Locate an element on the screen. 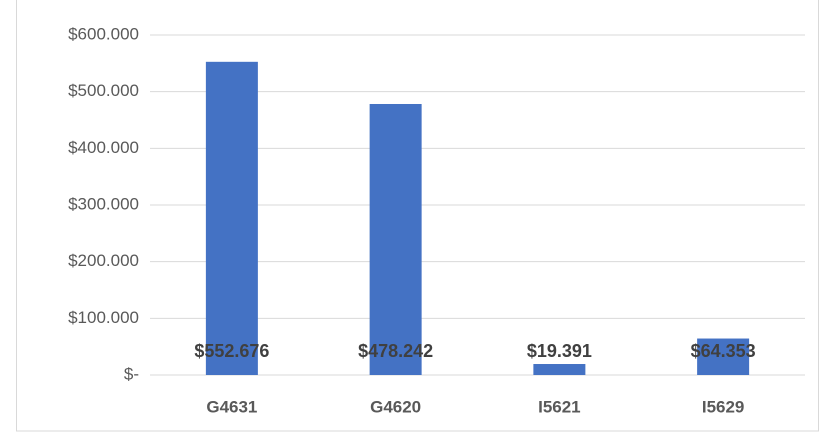 This screenshot has width=820, height=433. value-label: $19.391 is located at coordinates (559, 351).